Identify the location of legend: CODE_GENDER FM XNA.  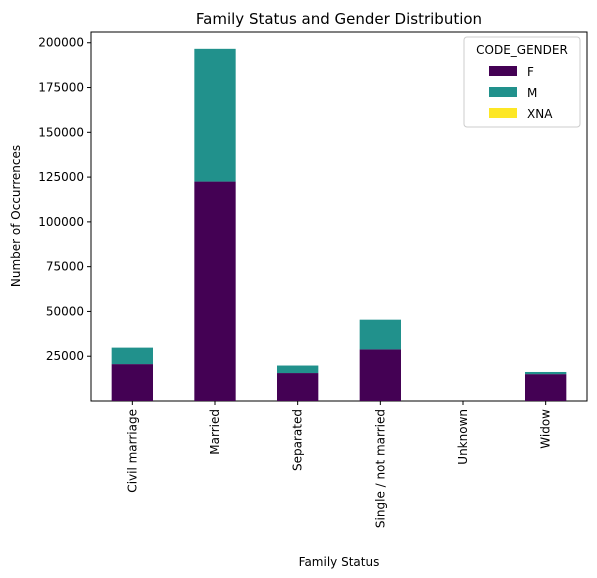
(522, 82).